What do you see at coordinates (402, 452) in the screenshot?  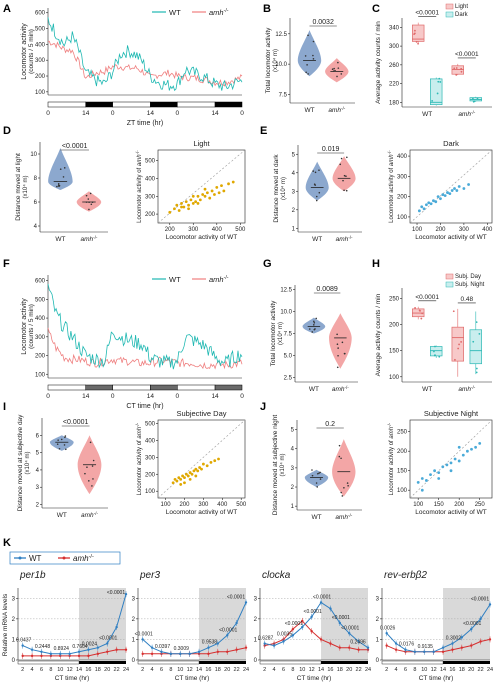 I see `chart-jscatter-ytick-label: 200` at bounding box center [402, 452].